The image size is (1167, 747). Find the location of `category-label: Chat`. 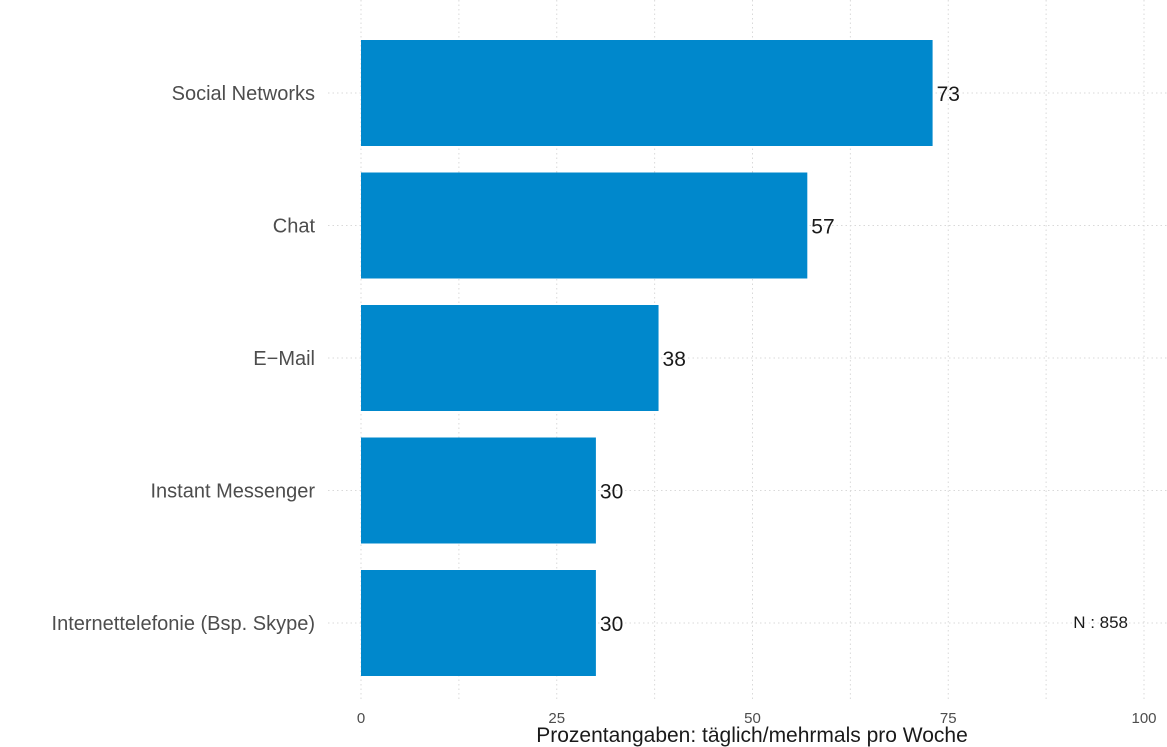

category-label: Chat is located at coordinates (294, 227).